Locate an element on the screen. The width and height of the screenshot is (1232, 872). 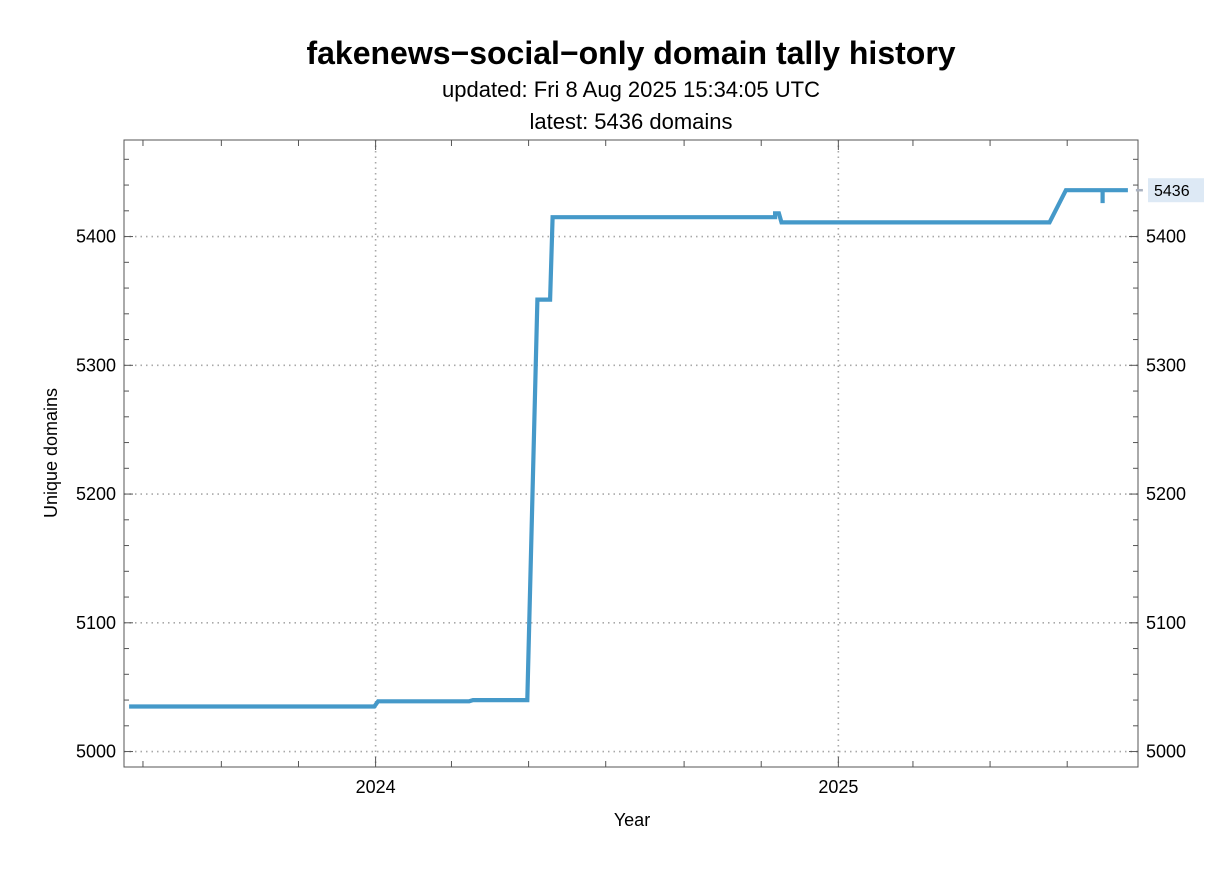
x-axis-label: Year is located at coordinates (632, 820).